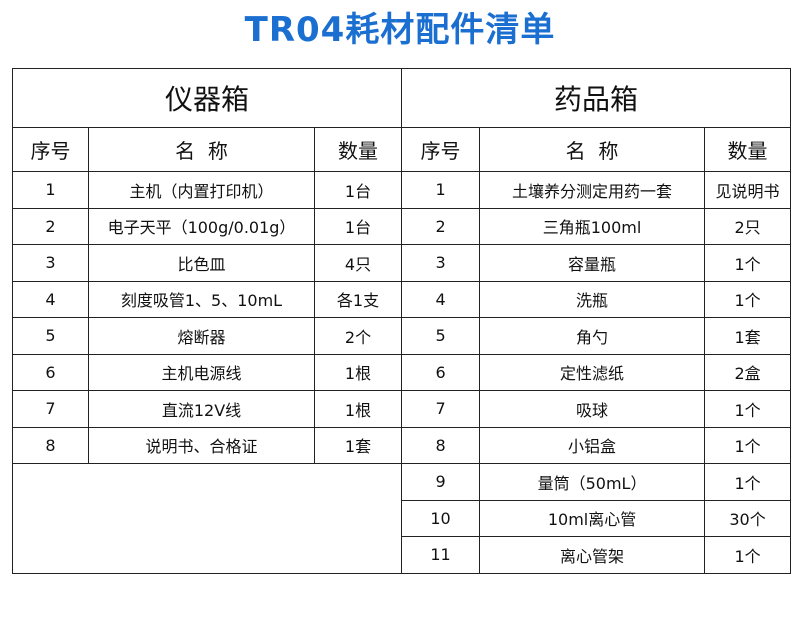 The image size is (800, 624). Describe the element at coordinates (400, 30) in the screenshot. I see `page-title: TR04耗材配件清单` at that location.